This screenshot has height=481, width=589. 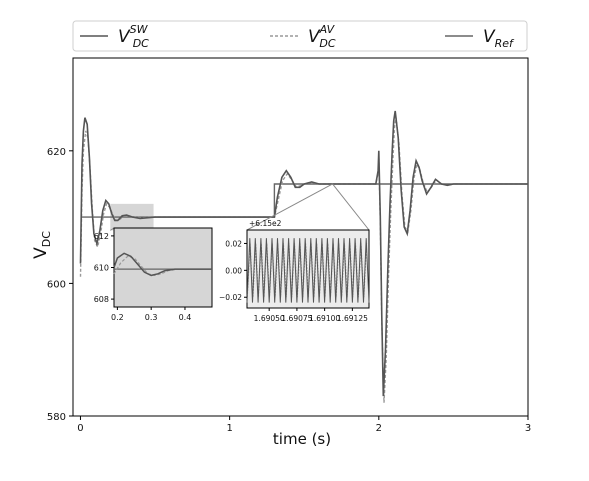 I want to click on inset1-frame, so click(x=163, y=267).